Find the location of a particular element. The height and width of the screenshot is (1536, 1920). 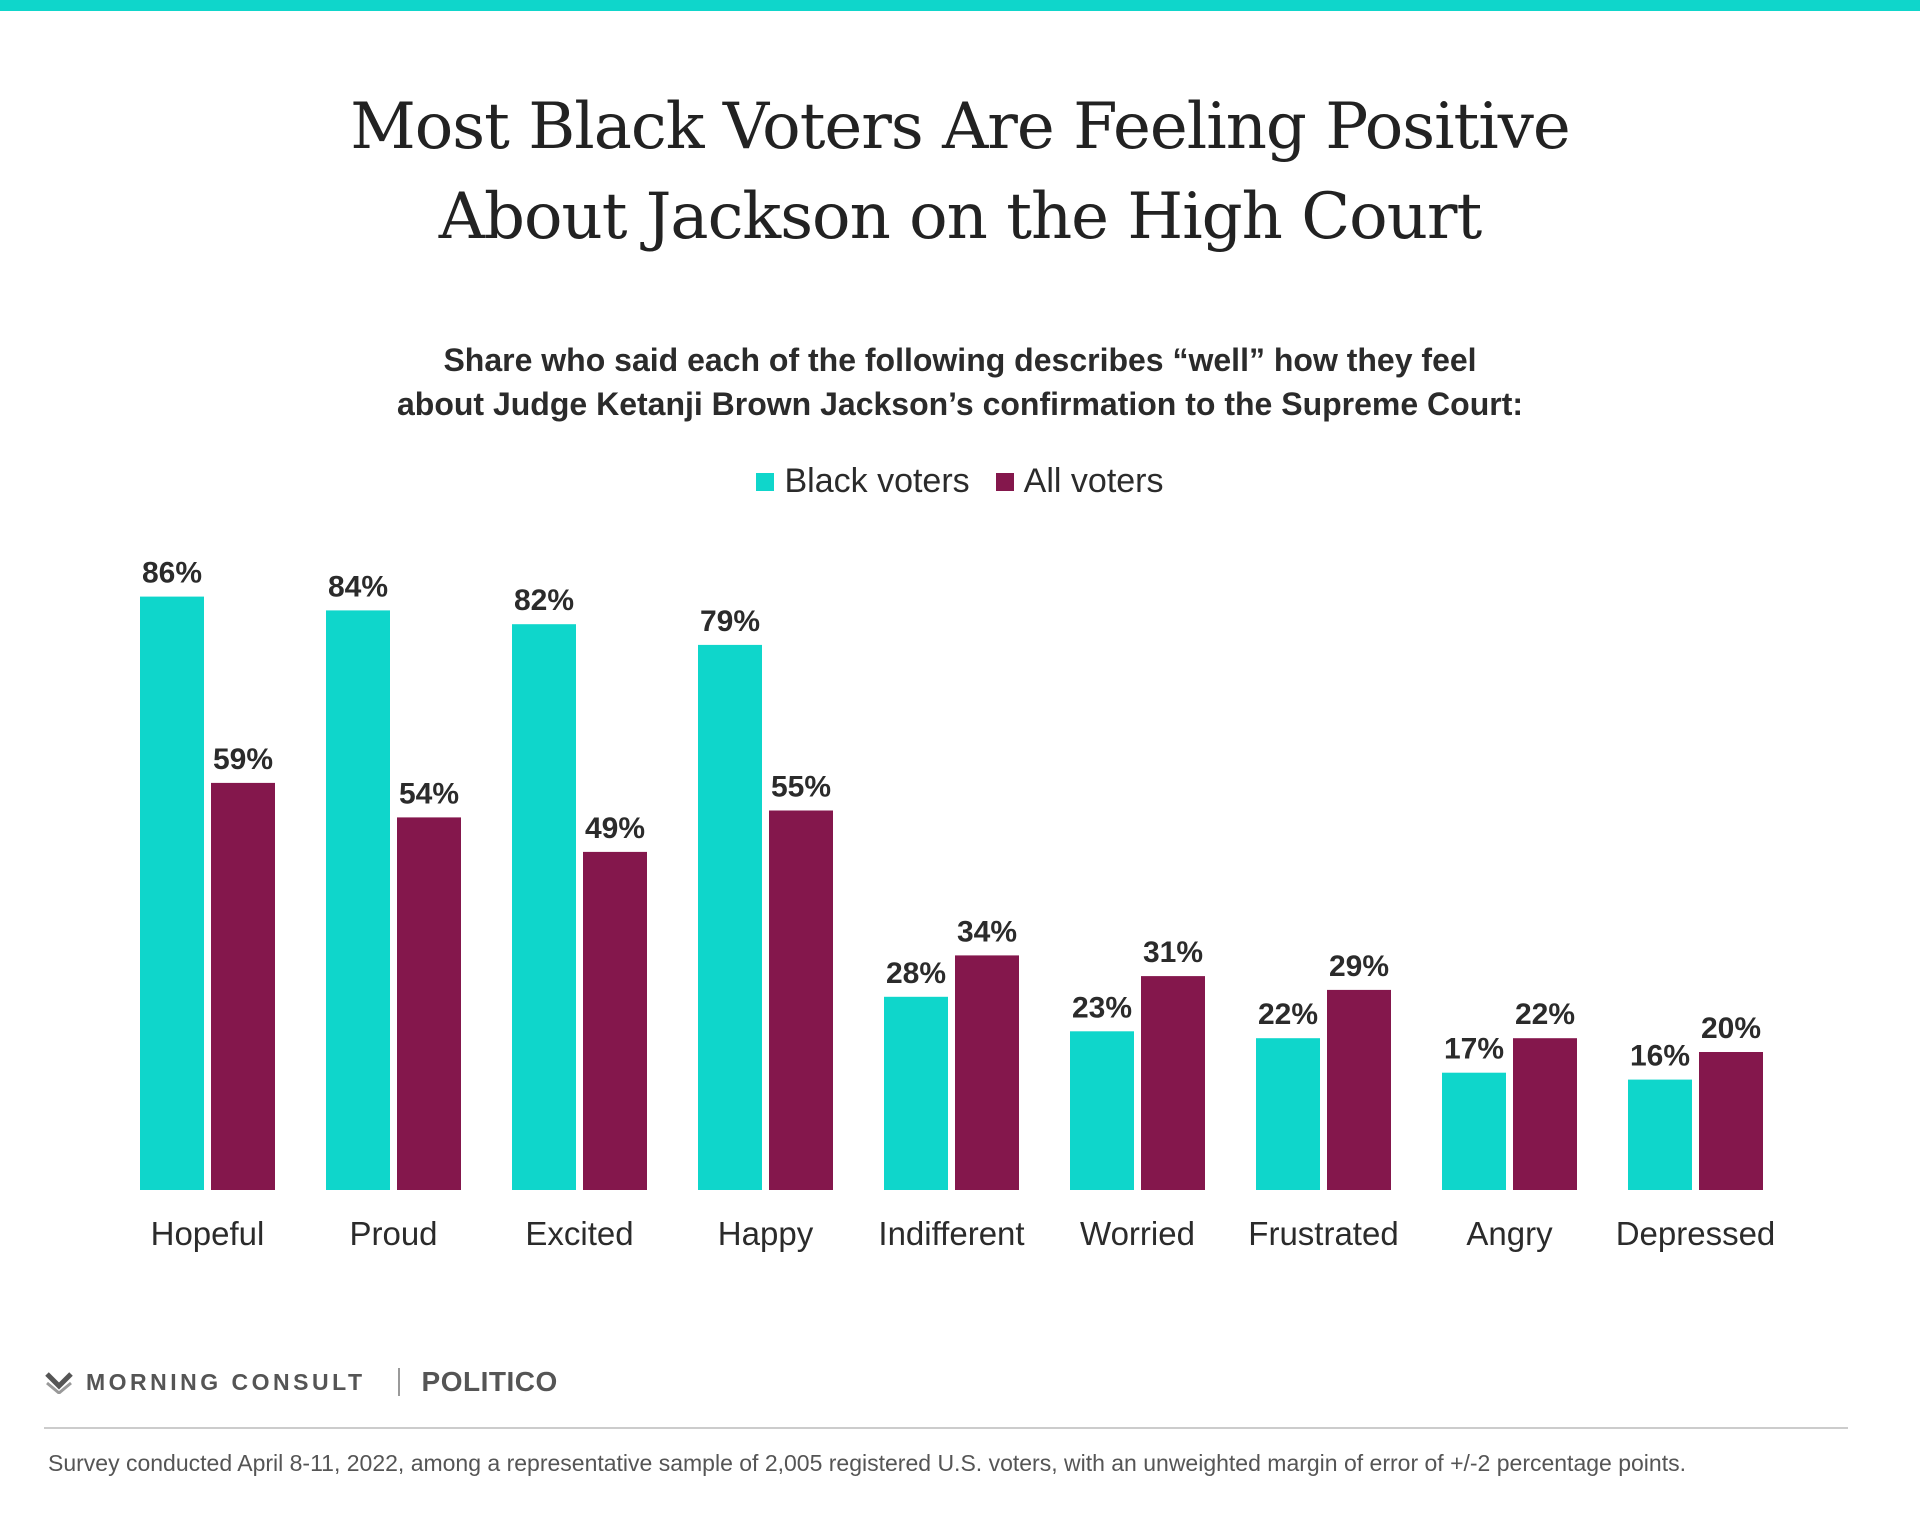

legend-item-black-voters: Black voters is located at coordinates (863, 481).